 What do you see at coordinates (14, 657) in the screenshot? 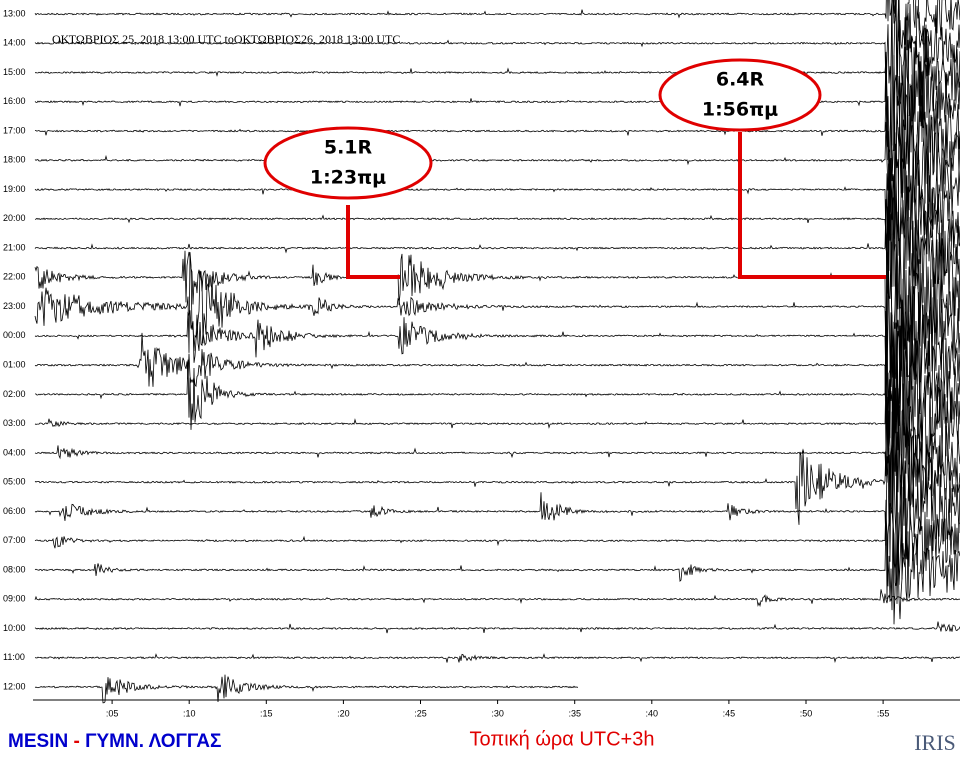
I see `row-label: 11:00` at bounding box center [14, 657].